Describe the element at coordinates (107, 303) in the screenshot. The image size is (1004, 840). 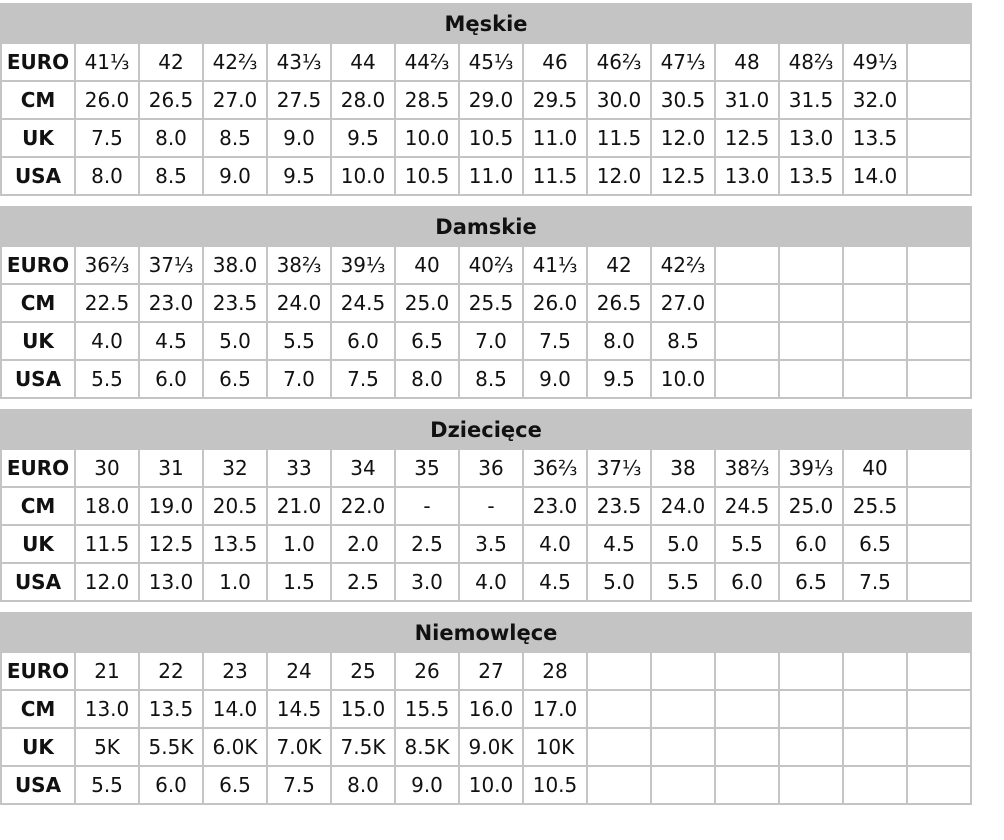
I see `size-cell: 22.5` at that location.